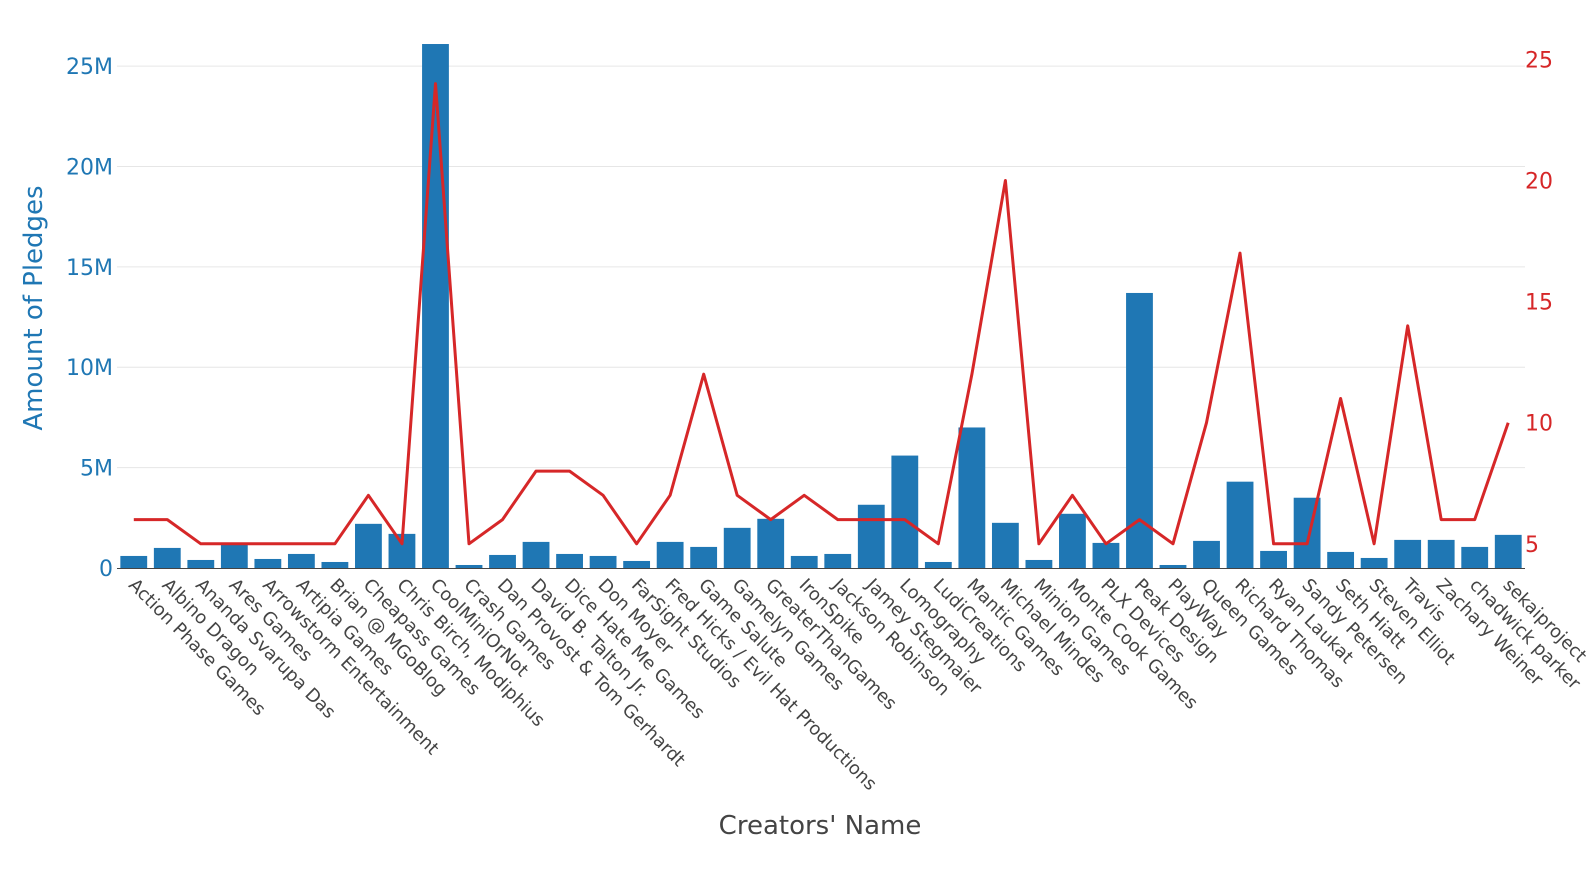 Image resolution: width=1592 pixels, height=872 pixels. I want to click on y-axis-title: Amount of Pledges, so click(34, 307).